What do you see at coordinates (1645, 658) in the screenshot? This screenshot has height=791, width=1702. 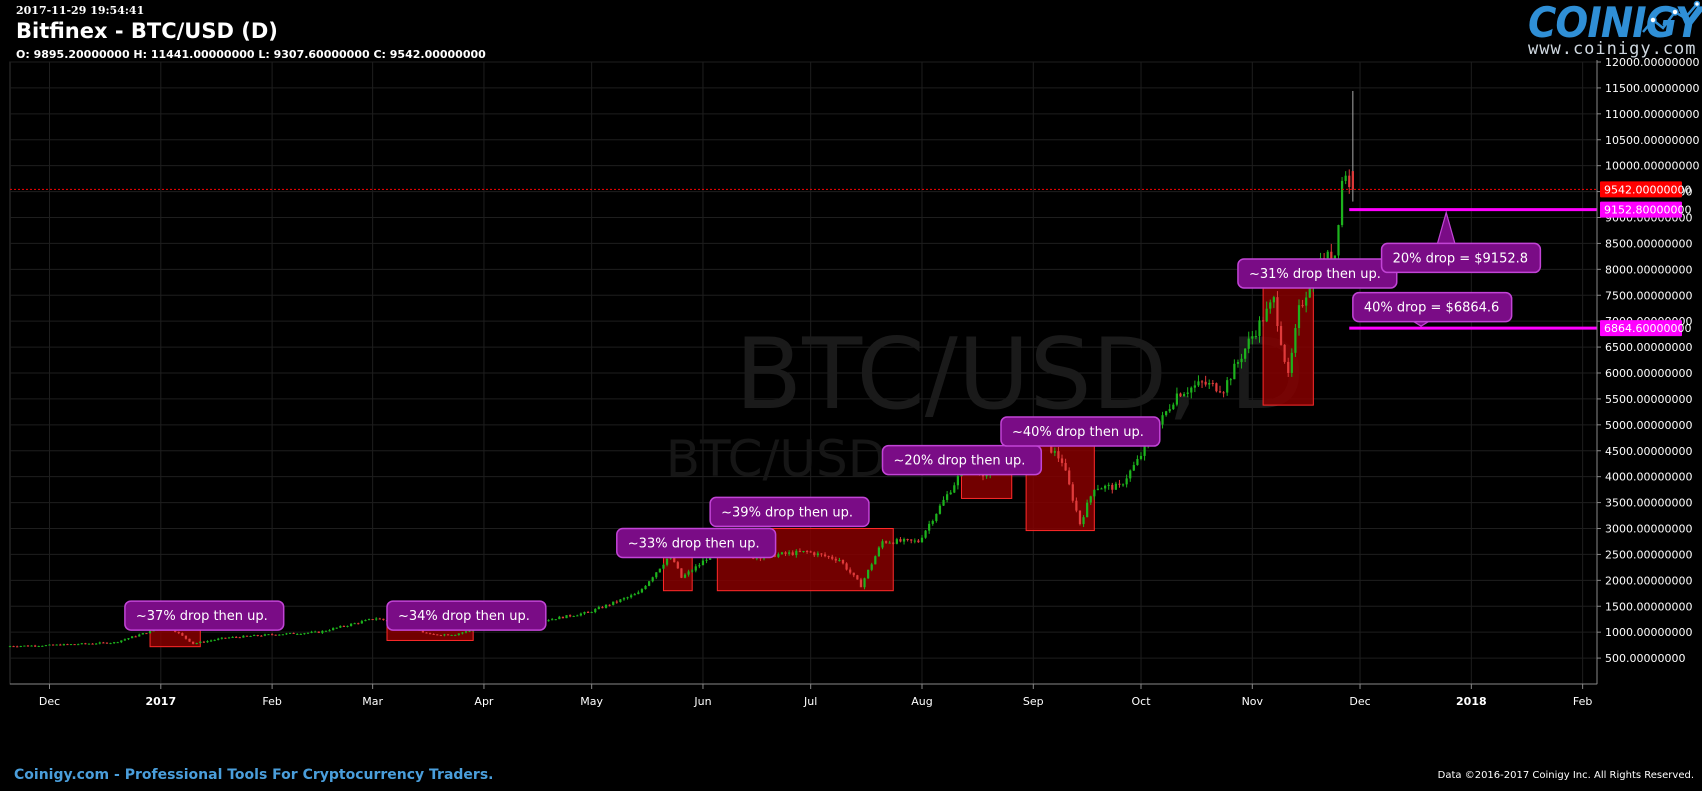 I see `y-tick-label: 500.00000000` at bounding box center [1645, 658].